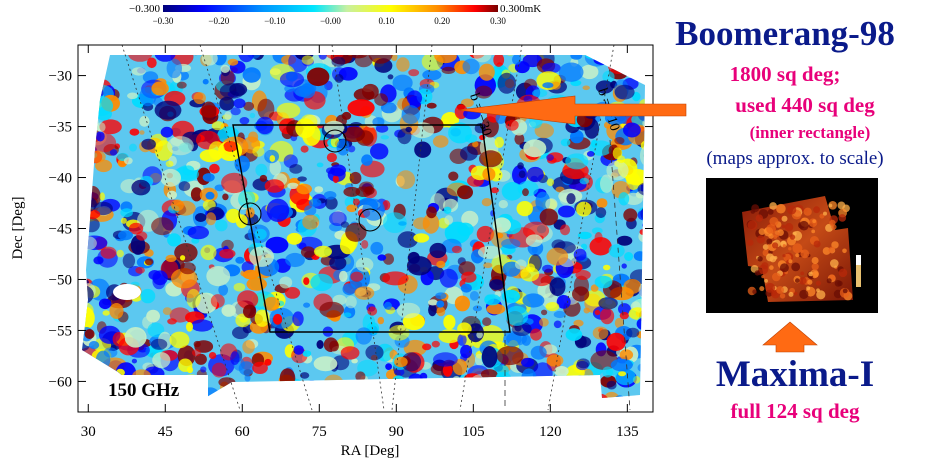  I want to click on y-axis-label: Dec [Deg], so click(18, 228).